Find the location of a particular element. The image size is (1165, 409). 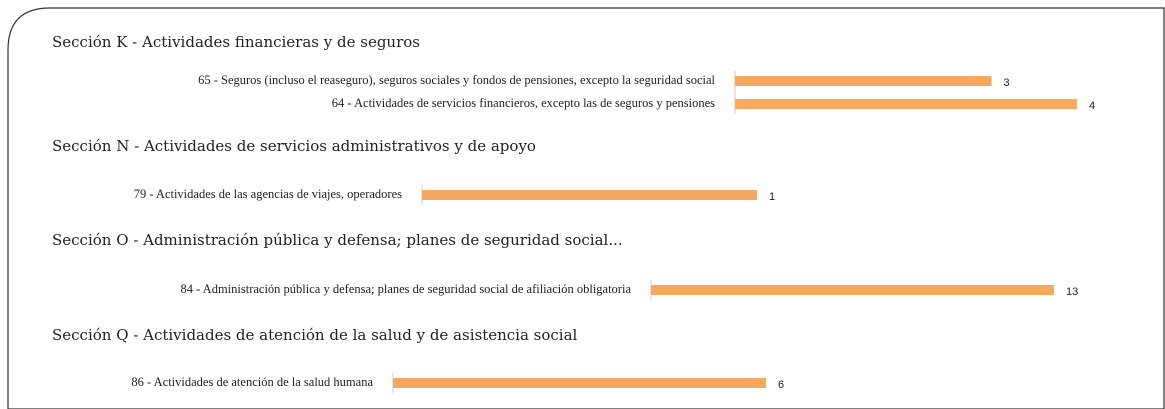

value-label: 1 is located at coordinates (772, 197).